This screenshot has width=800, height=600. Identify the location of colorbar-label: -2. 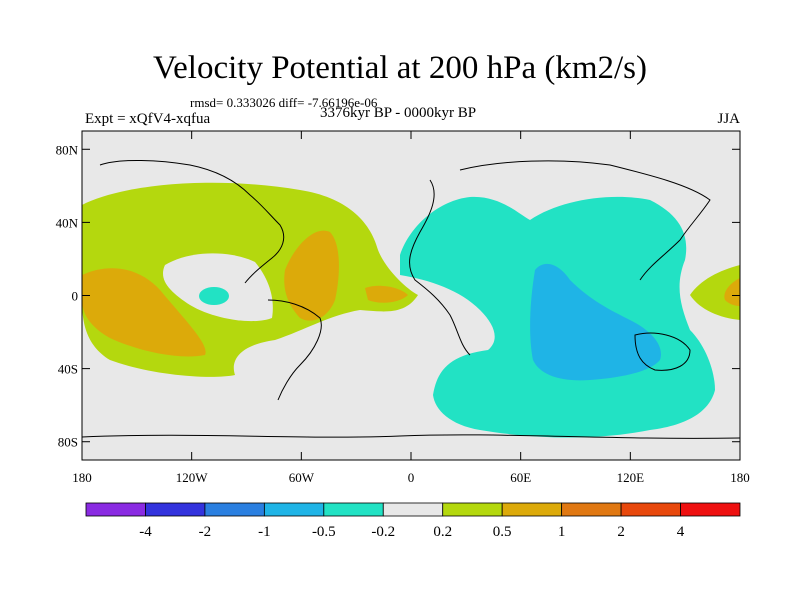
(205, 532).